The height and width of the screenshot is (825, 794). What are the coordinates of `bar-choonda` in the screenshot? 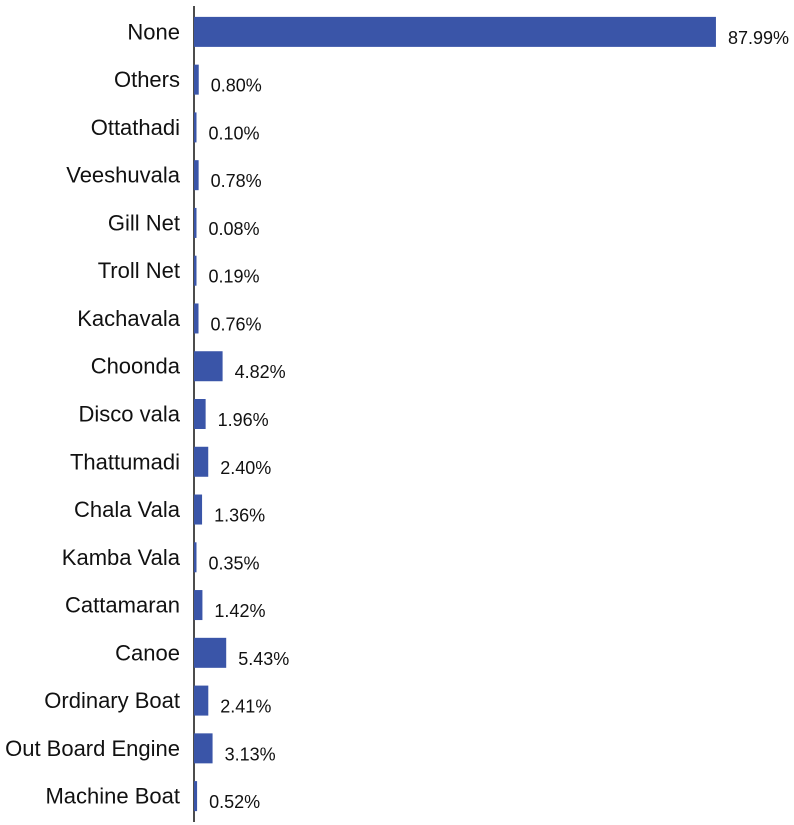 It's located at (208, 366).